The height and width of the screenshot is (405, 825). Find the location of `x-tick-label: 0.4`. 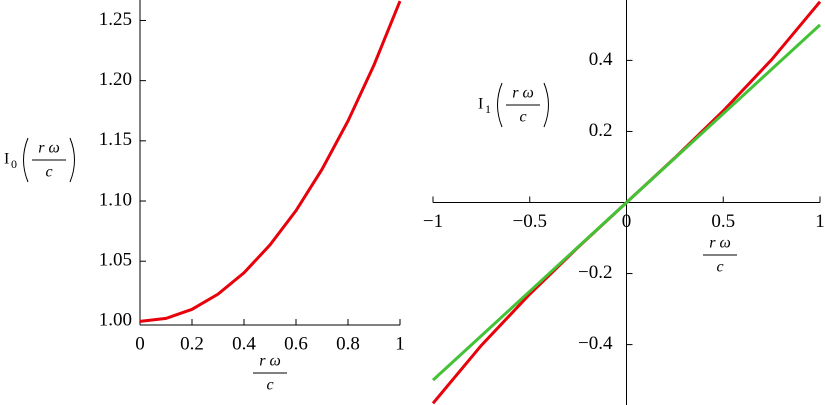

x-tick-label: 0.4 is located at coordinates (244, 343).